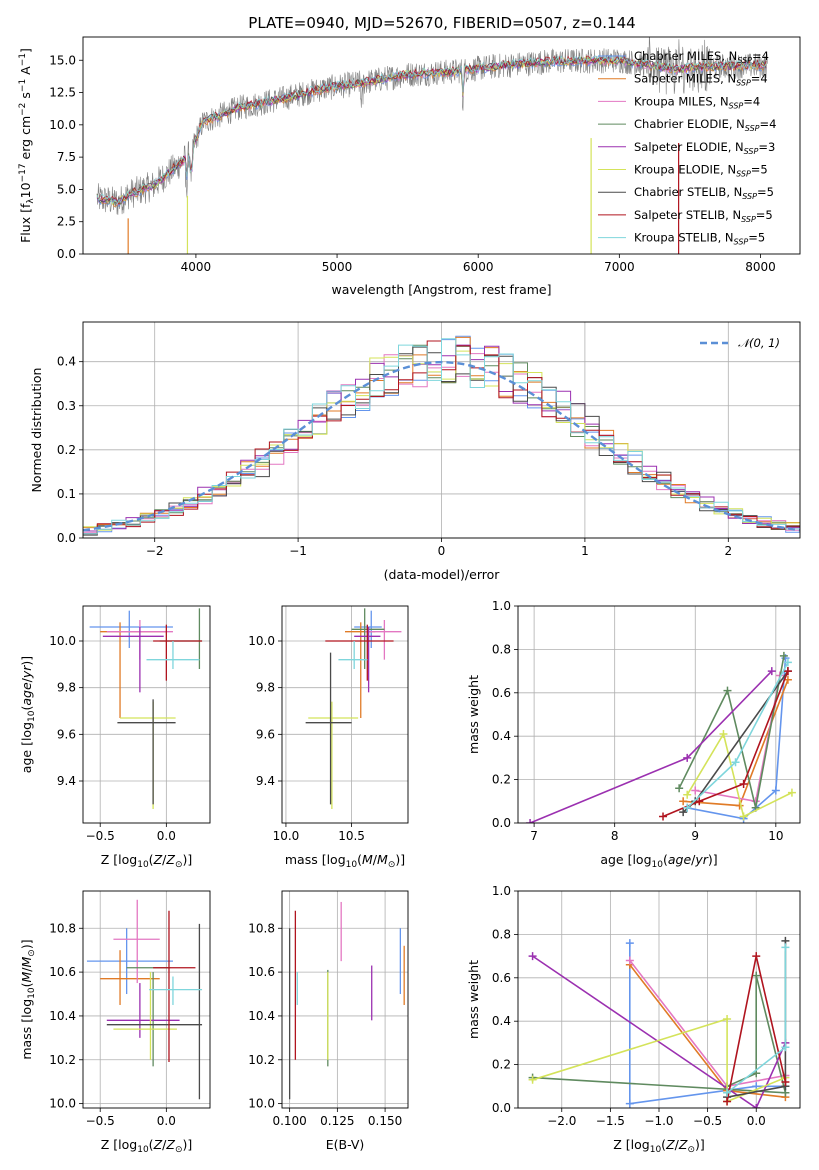 Image resolution: width=819 pixels, height=1170 pixels. I want to click on y-tick-label: 1.0, so click(501, 606).